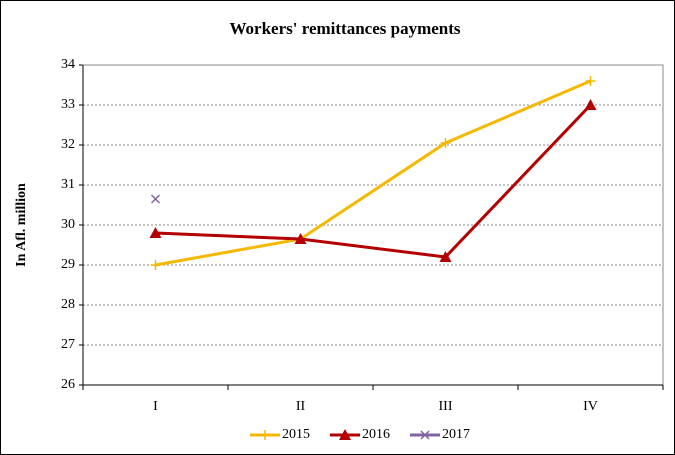 Image resolution: width=675 pixels, height=455 pixels. What do you see at coordinates (68, 144) in the screenshot?
I see `y-tick-label: 32` at bounding box center [68, 144].